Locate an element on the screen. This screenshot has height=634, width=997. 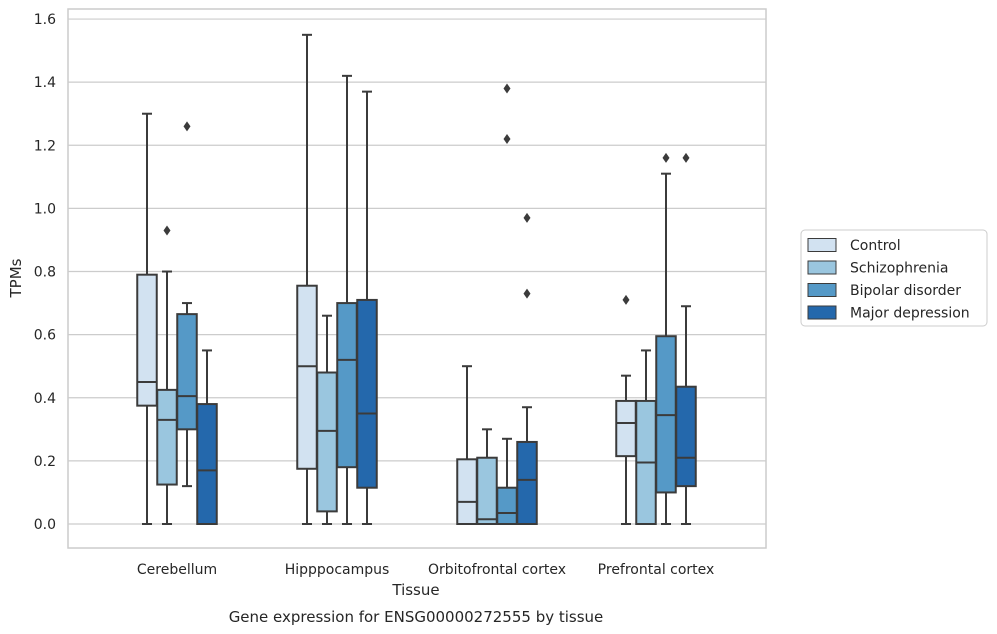
y-tick-label: 0.2 is located at coordinates (45, 462).